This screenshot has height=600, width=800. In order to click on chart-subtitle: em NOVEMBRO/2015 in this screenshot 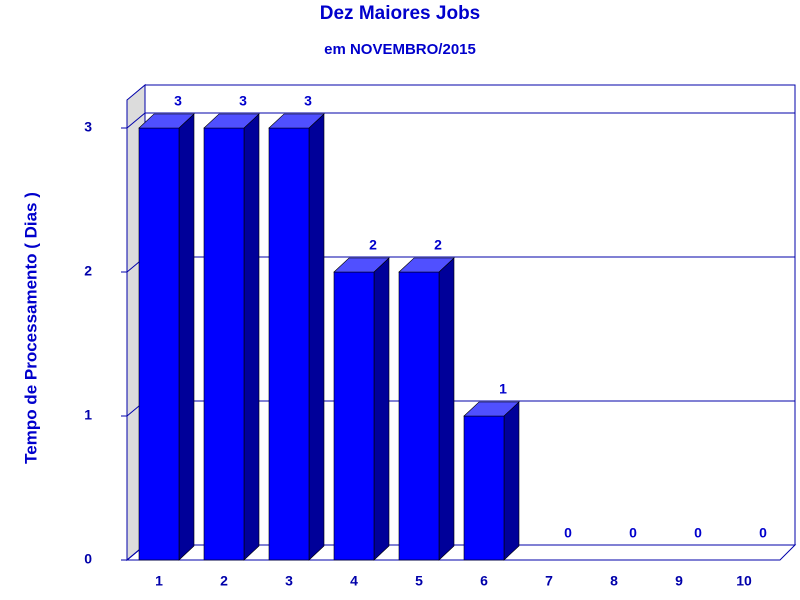, I will do `click(400, 49)`.